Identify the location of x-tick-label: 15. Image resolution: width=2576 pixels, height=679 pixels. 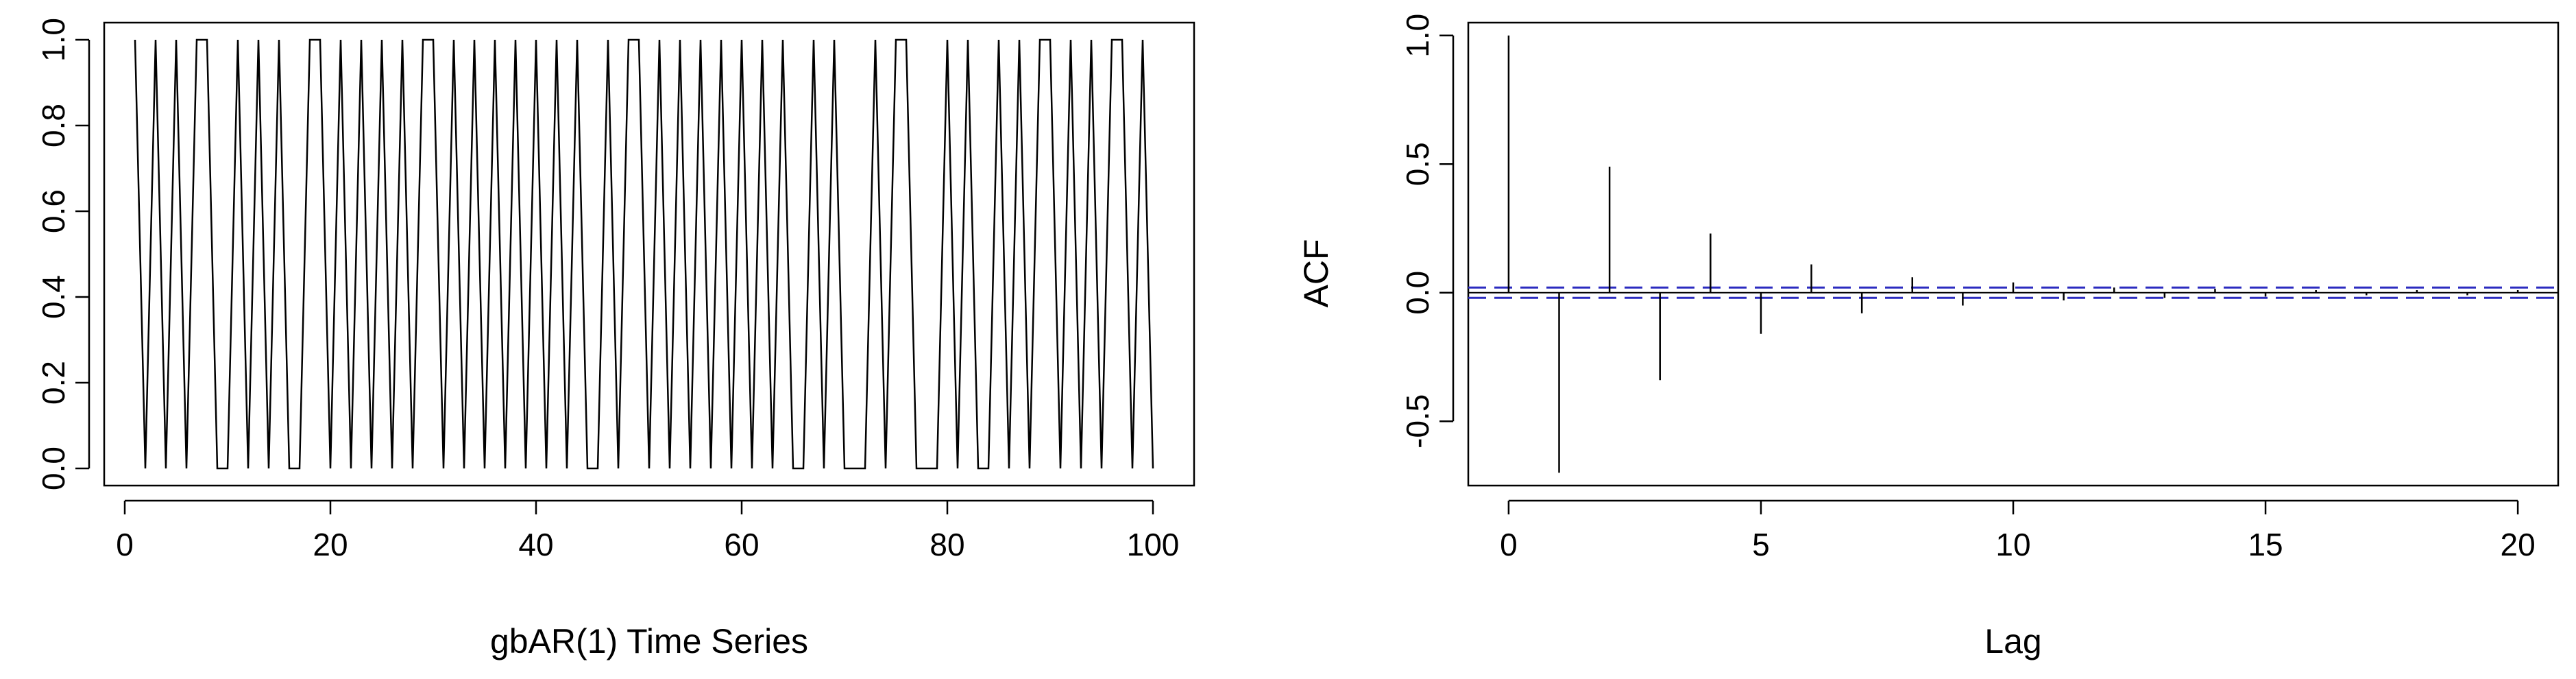
(2265, 544).